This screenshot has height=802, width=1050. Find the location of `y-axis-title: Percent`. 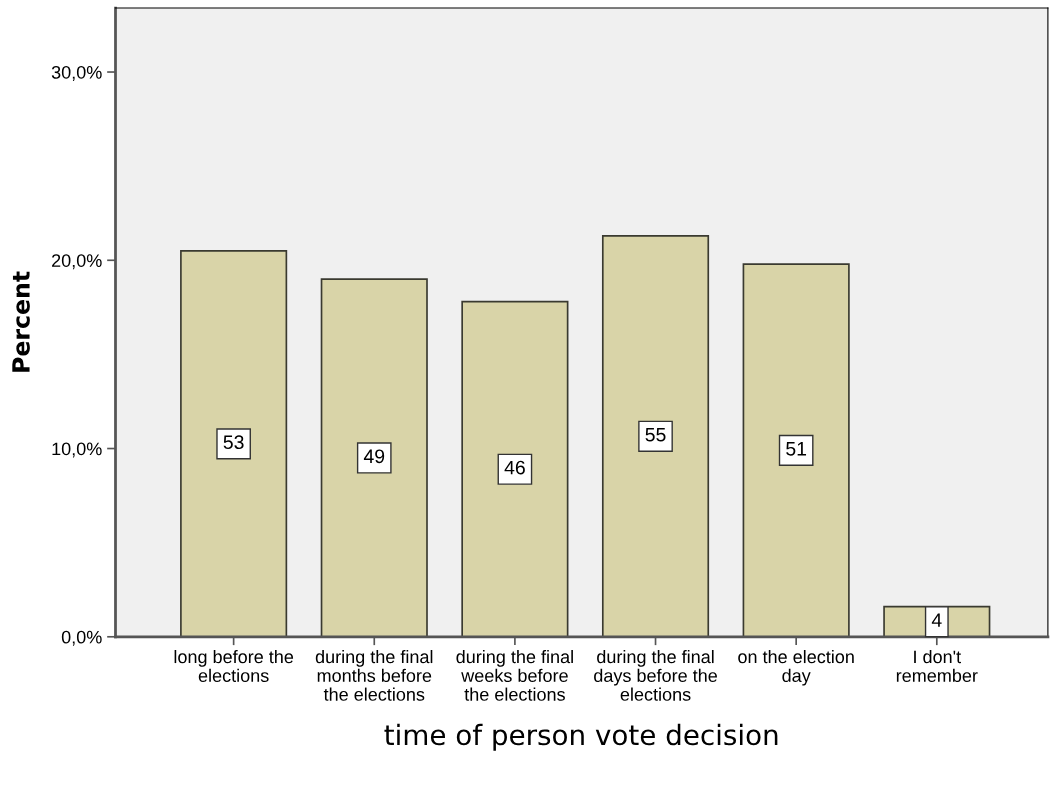

y-axis-title: Percent is located at coordinates (21, 321).